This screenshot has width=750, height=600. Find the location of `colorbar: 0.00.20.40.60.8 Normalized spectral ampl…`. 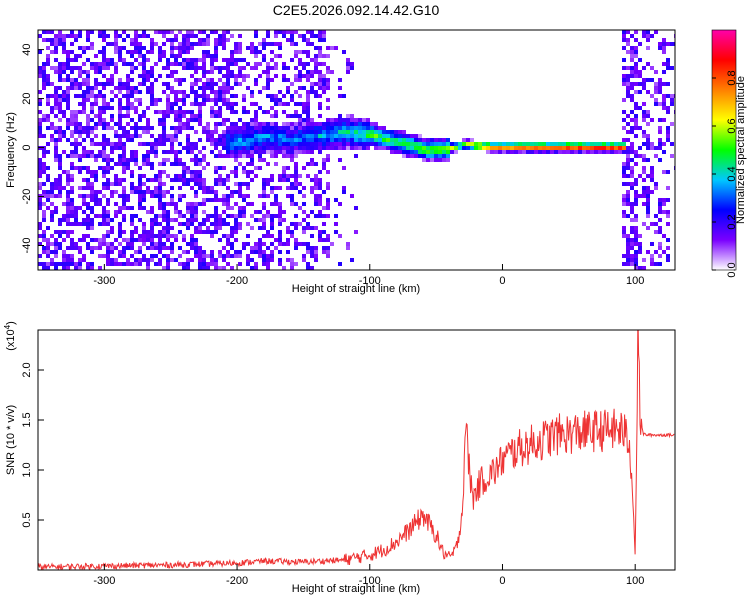

colorbar: 0.00.20.40.60.8 Normalized spectral ampl… is located at coordinates (729, 153).